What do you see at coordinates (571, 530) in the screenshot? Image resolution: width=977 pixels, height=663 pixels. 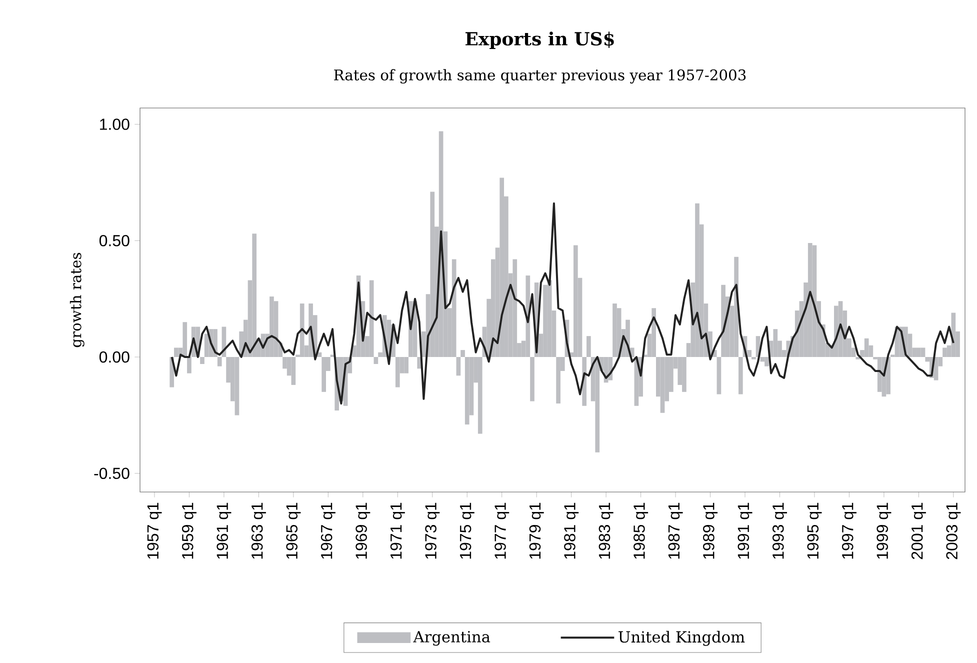 I see `x-tick-label: 1981 q1` at bounding box center [571, 530].